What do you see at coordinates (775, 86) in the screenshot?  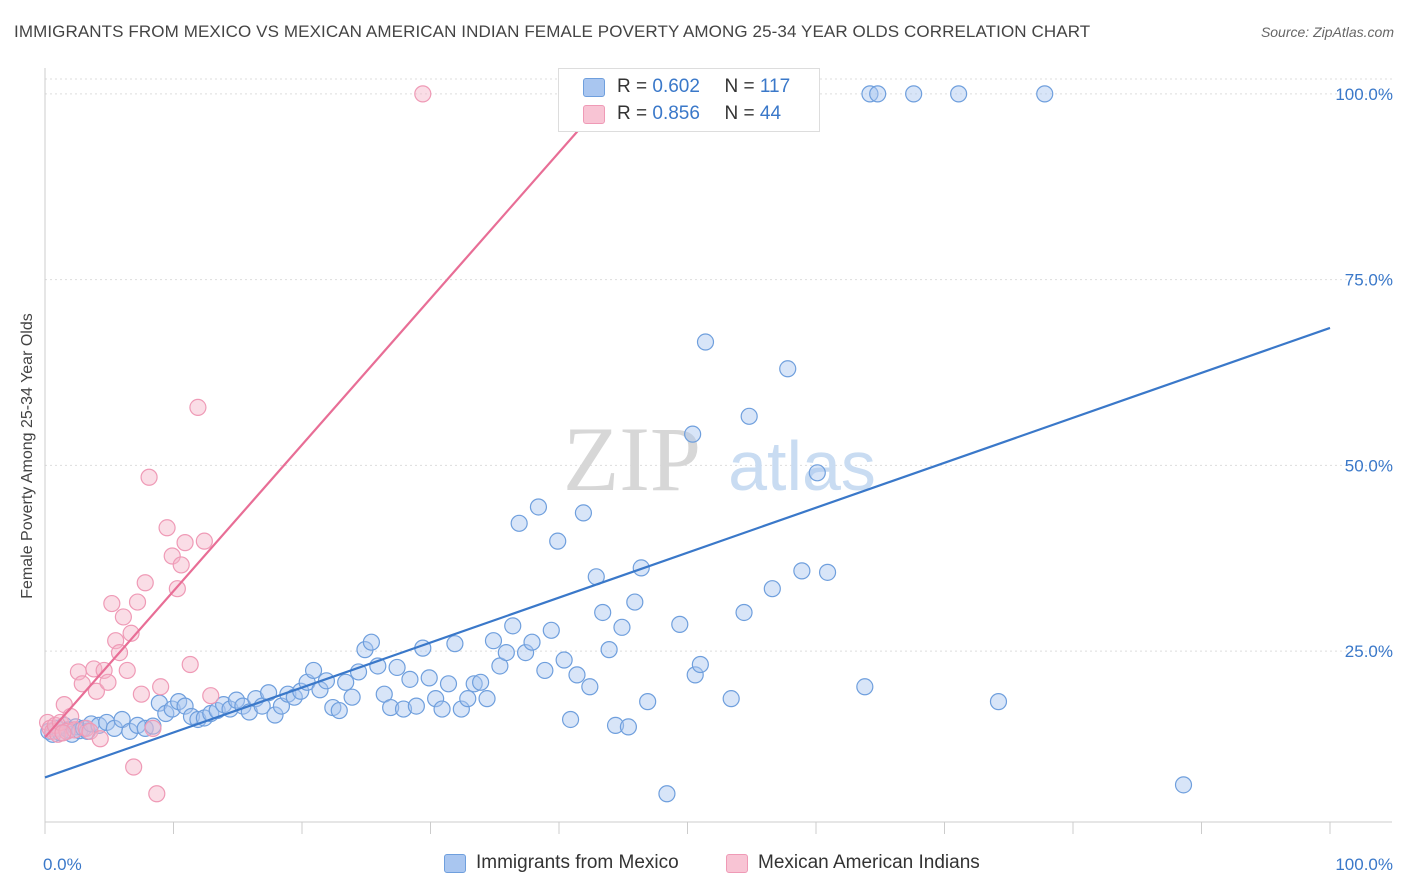 I see `legend-n-value: 117` at bounding box center [775, 86].